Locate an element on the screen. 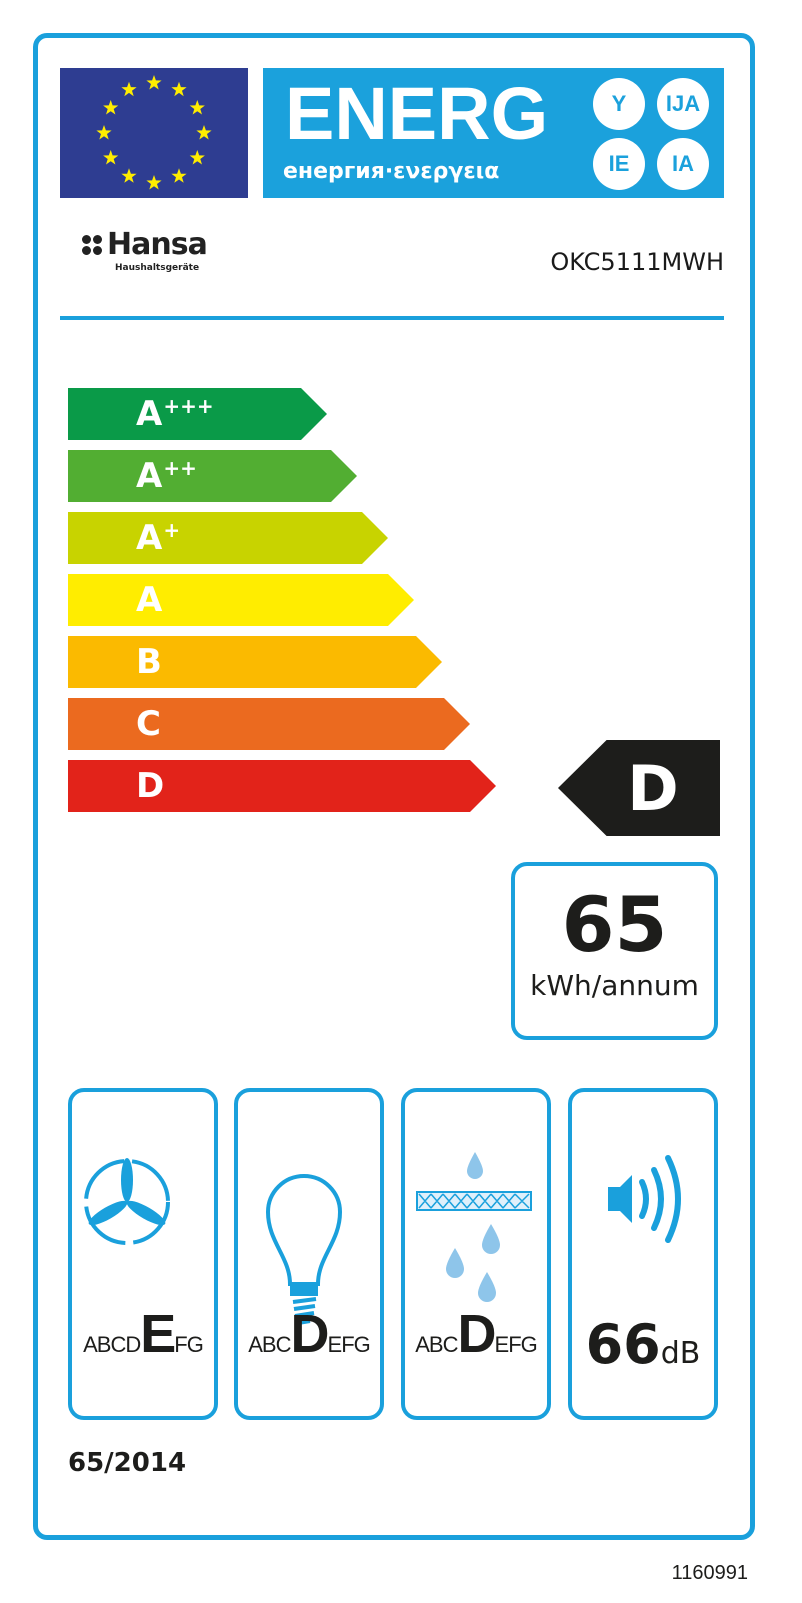  suffix-circle: IJA is located at coordinates (683, 104).